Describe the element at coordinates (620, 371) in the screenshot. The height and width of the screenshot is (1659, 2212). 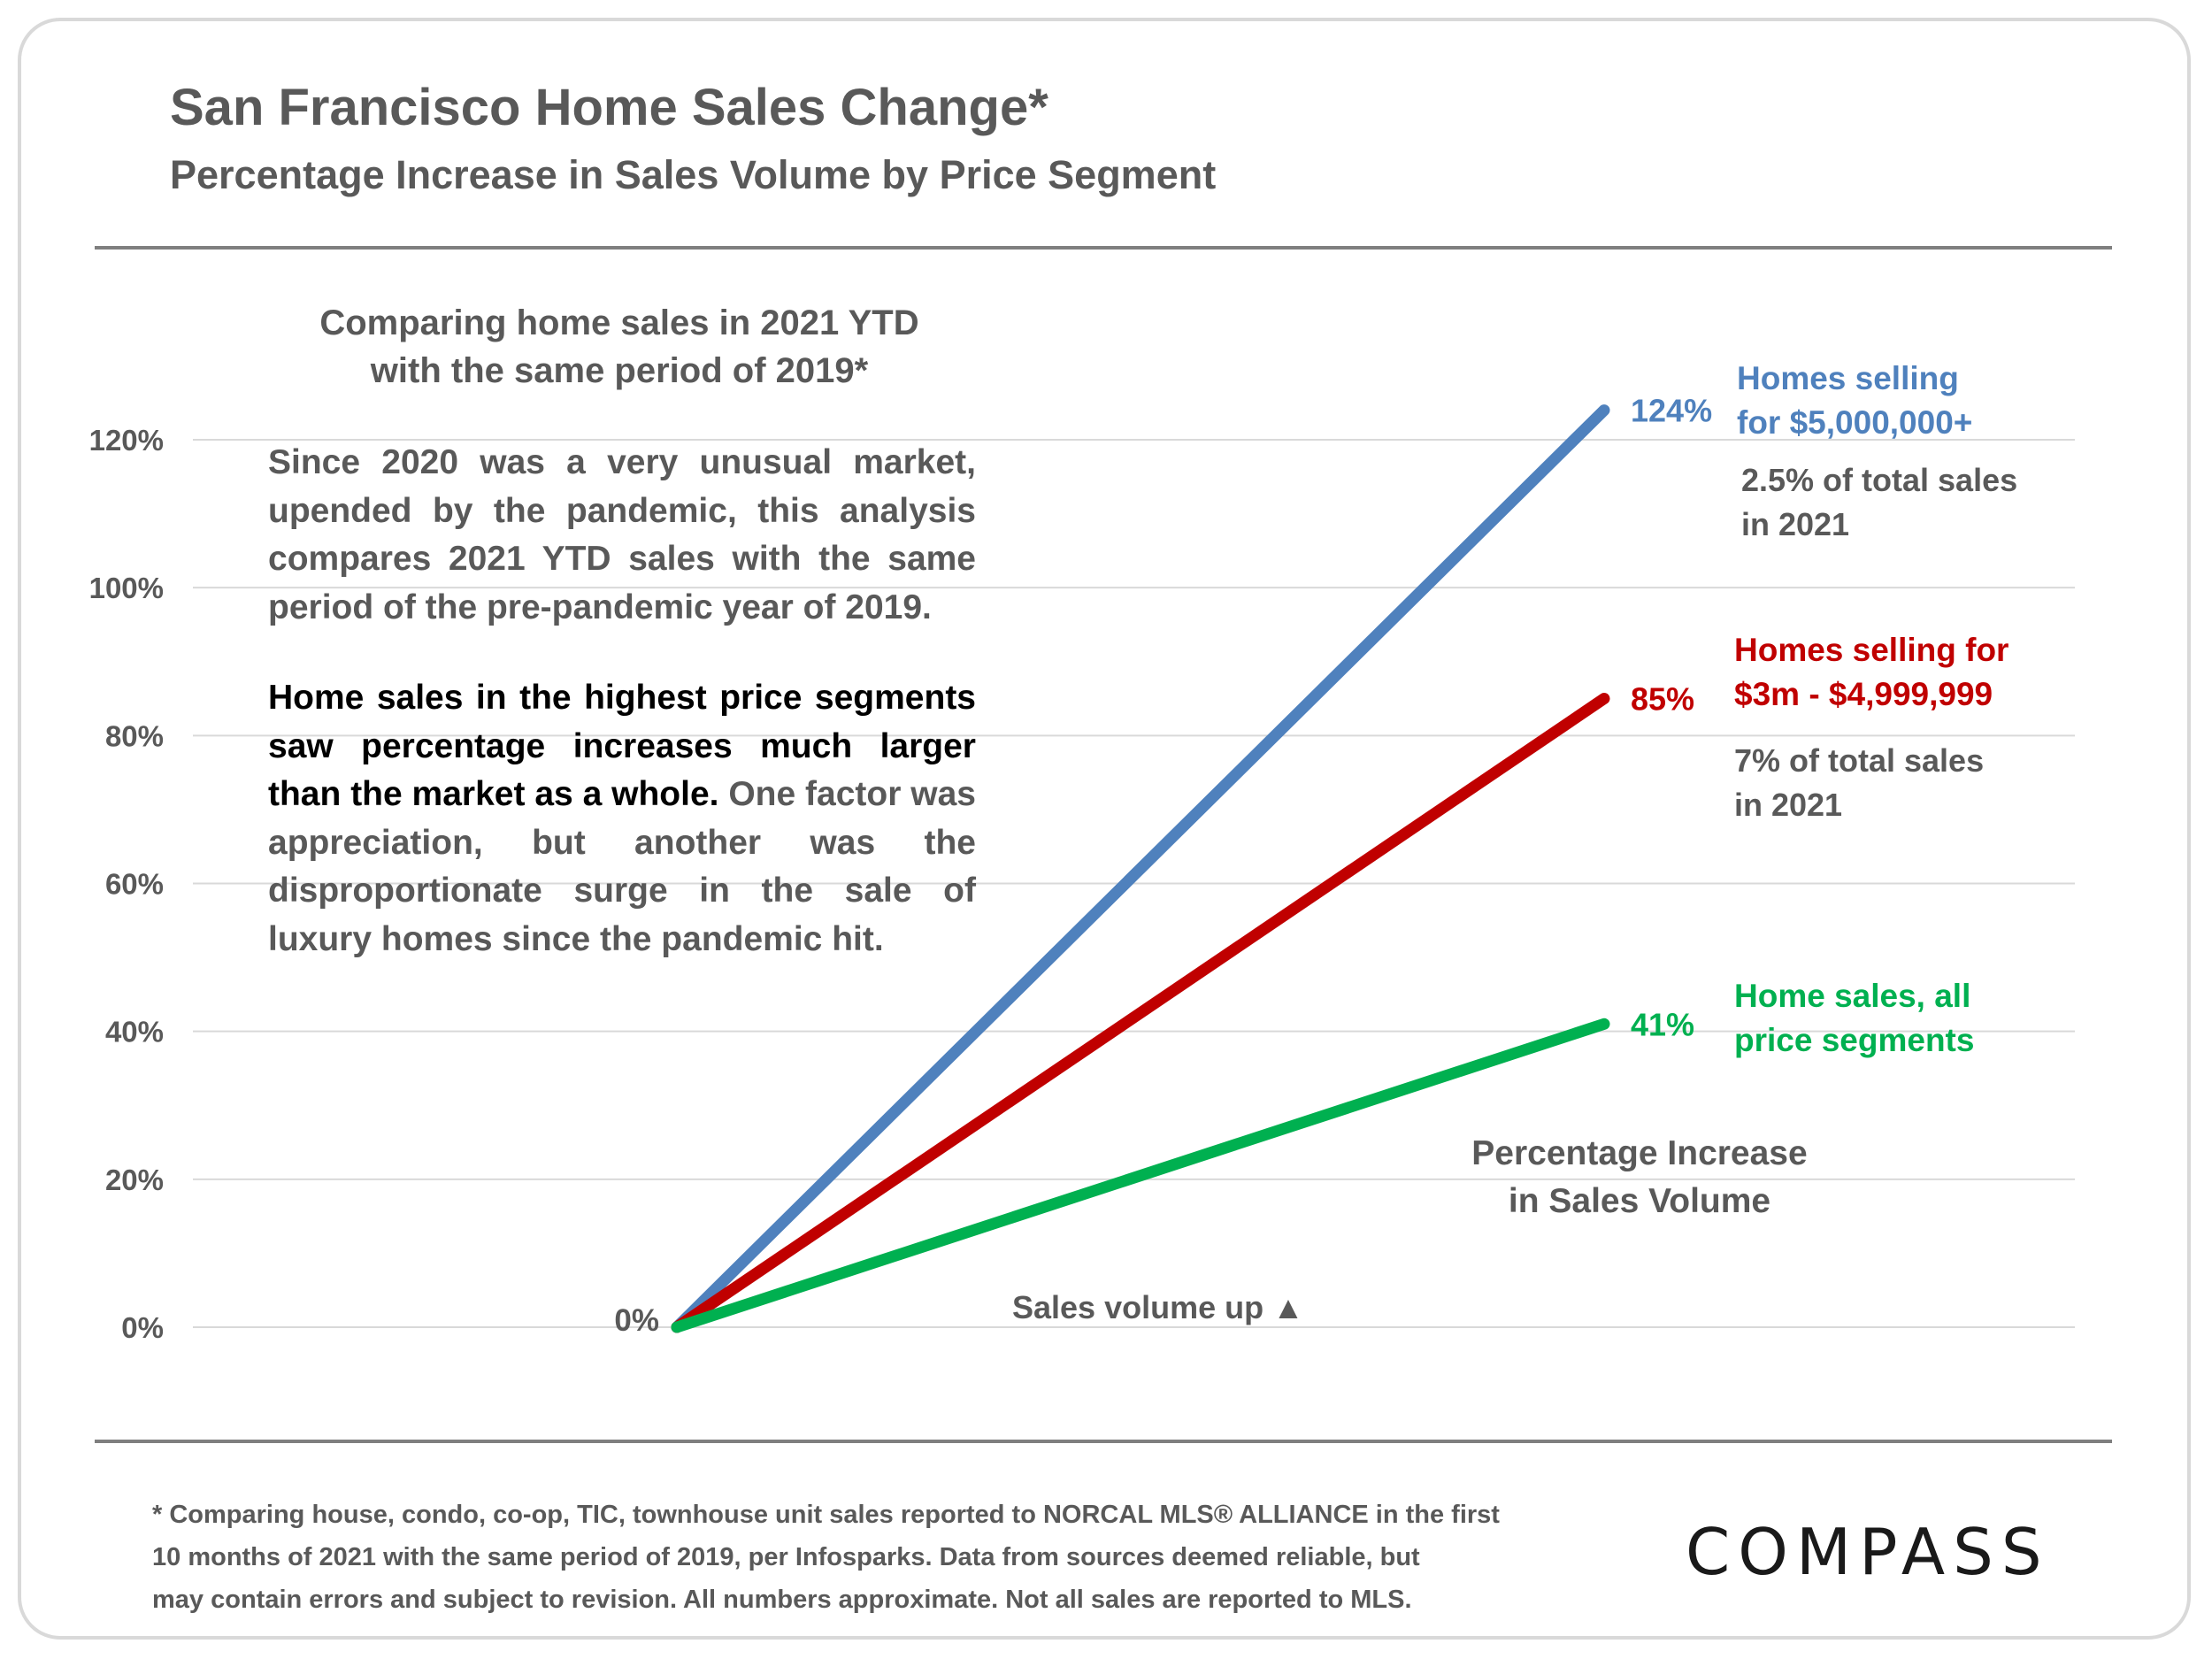
I see `panel-heading-line-2: with the same period of 2019*` at that location.